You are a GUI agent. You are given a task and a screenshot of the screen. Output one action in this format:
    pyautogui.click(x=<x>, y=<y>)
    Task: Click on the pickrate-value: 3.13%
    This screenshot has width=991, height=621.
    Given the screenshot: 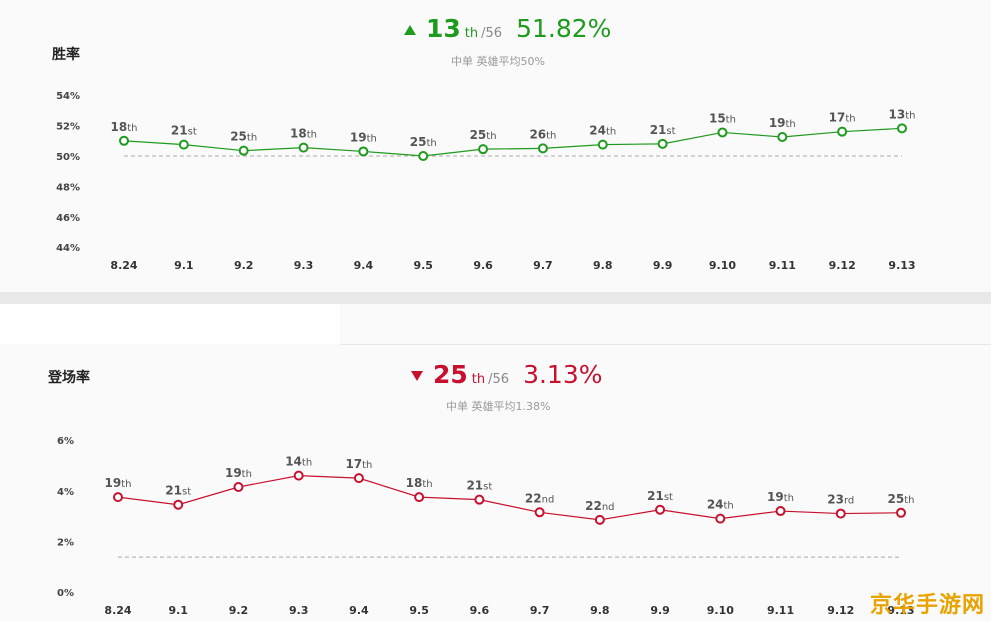 What is the action you would take?
    pyautogui.click(x=563, y=374)
    